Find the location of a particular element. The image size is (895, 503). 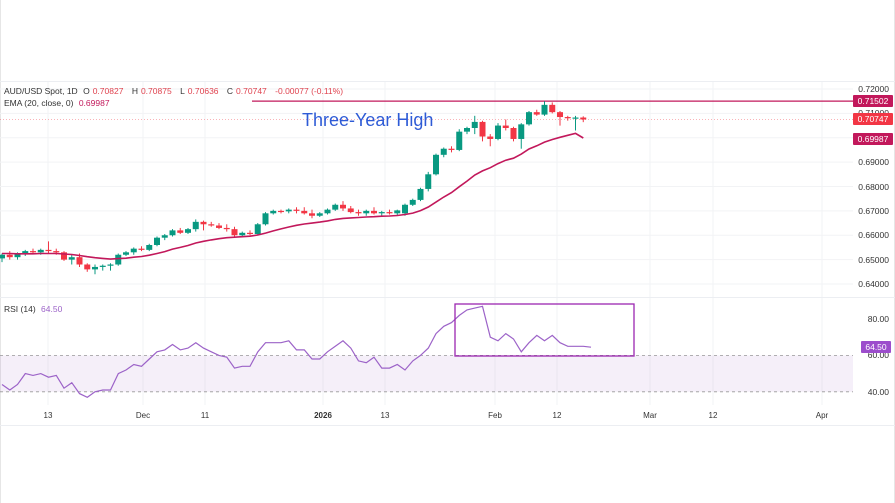

ema-legend: EMA (20, close, 0) 0.69987 is located at coordinates (58, 103).